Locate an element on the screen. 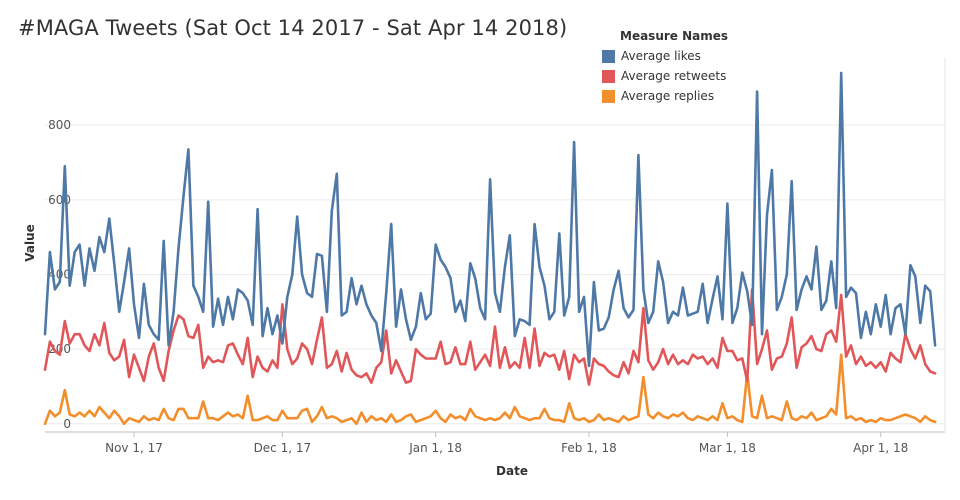  x-tick-label: Dec 1, 17 is located at coordinates (283, 448).